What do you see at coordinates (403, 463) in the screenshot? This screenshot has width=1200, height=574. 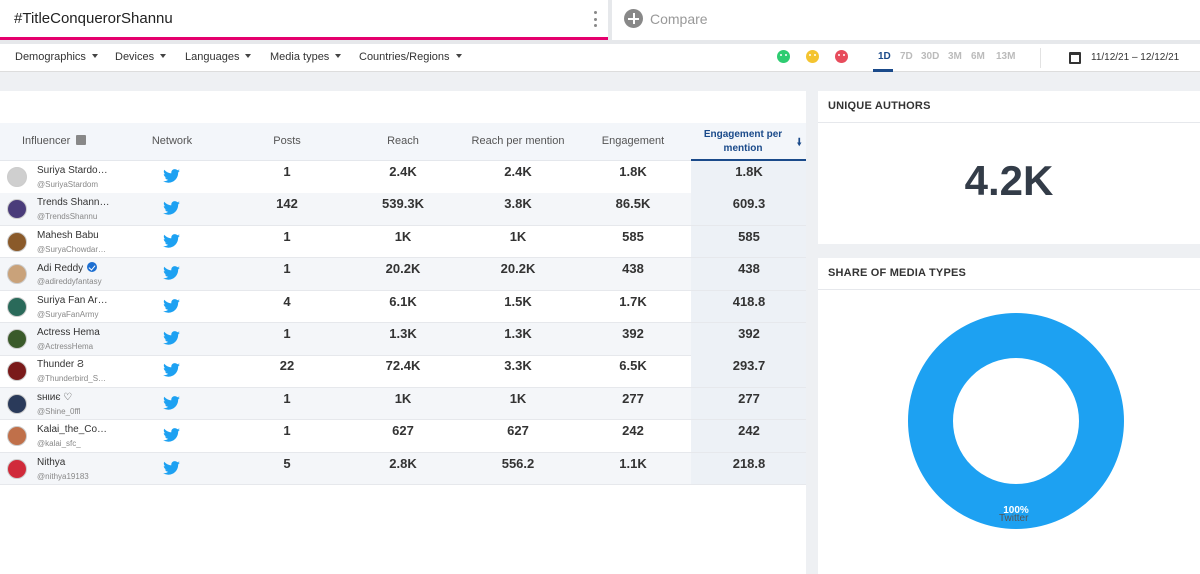 I see `reach-cell: 2.8K` at bounding box center [403, 463].